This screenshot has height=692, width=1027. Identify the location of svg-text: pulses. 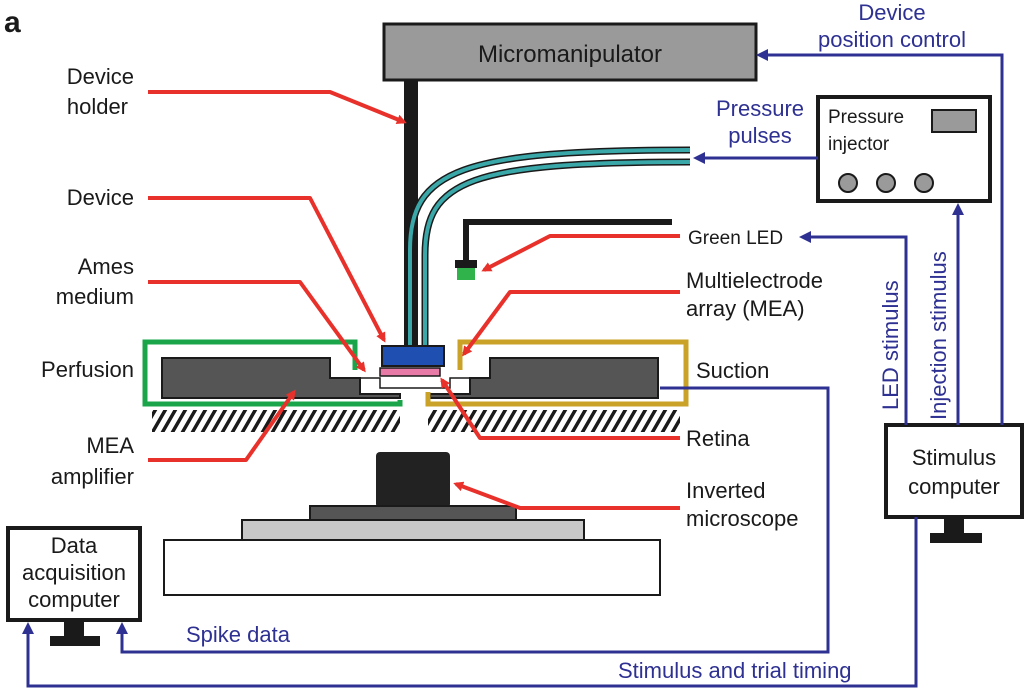
(760, 135).